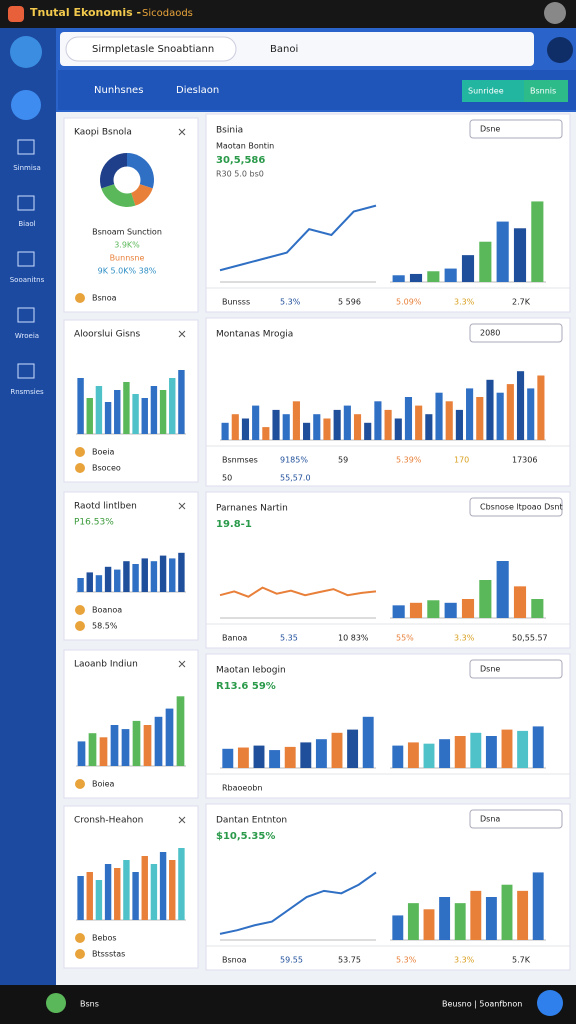 The height and width of the screenshot is (1028, 576). Describe the element at coordinates (405, 638) in the screenshot. I see `stat: 55%` at that location.